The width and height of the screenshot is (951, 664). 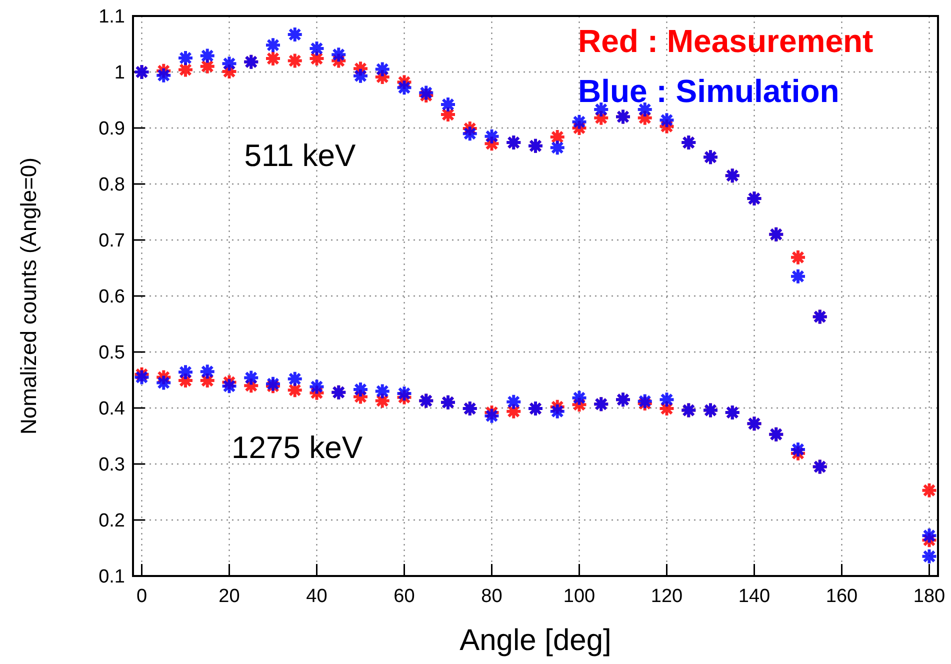 I want to click on annotation: 511 keV, so click(x=300, y=155).